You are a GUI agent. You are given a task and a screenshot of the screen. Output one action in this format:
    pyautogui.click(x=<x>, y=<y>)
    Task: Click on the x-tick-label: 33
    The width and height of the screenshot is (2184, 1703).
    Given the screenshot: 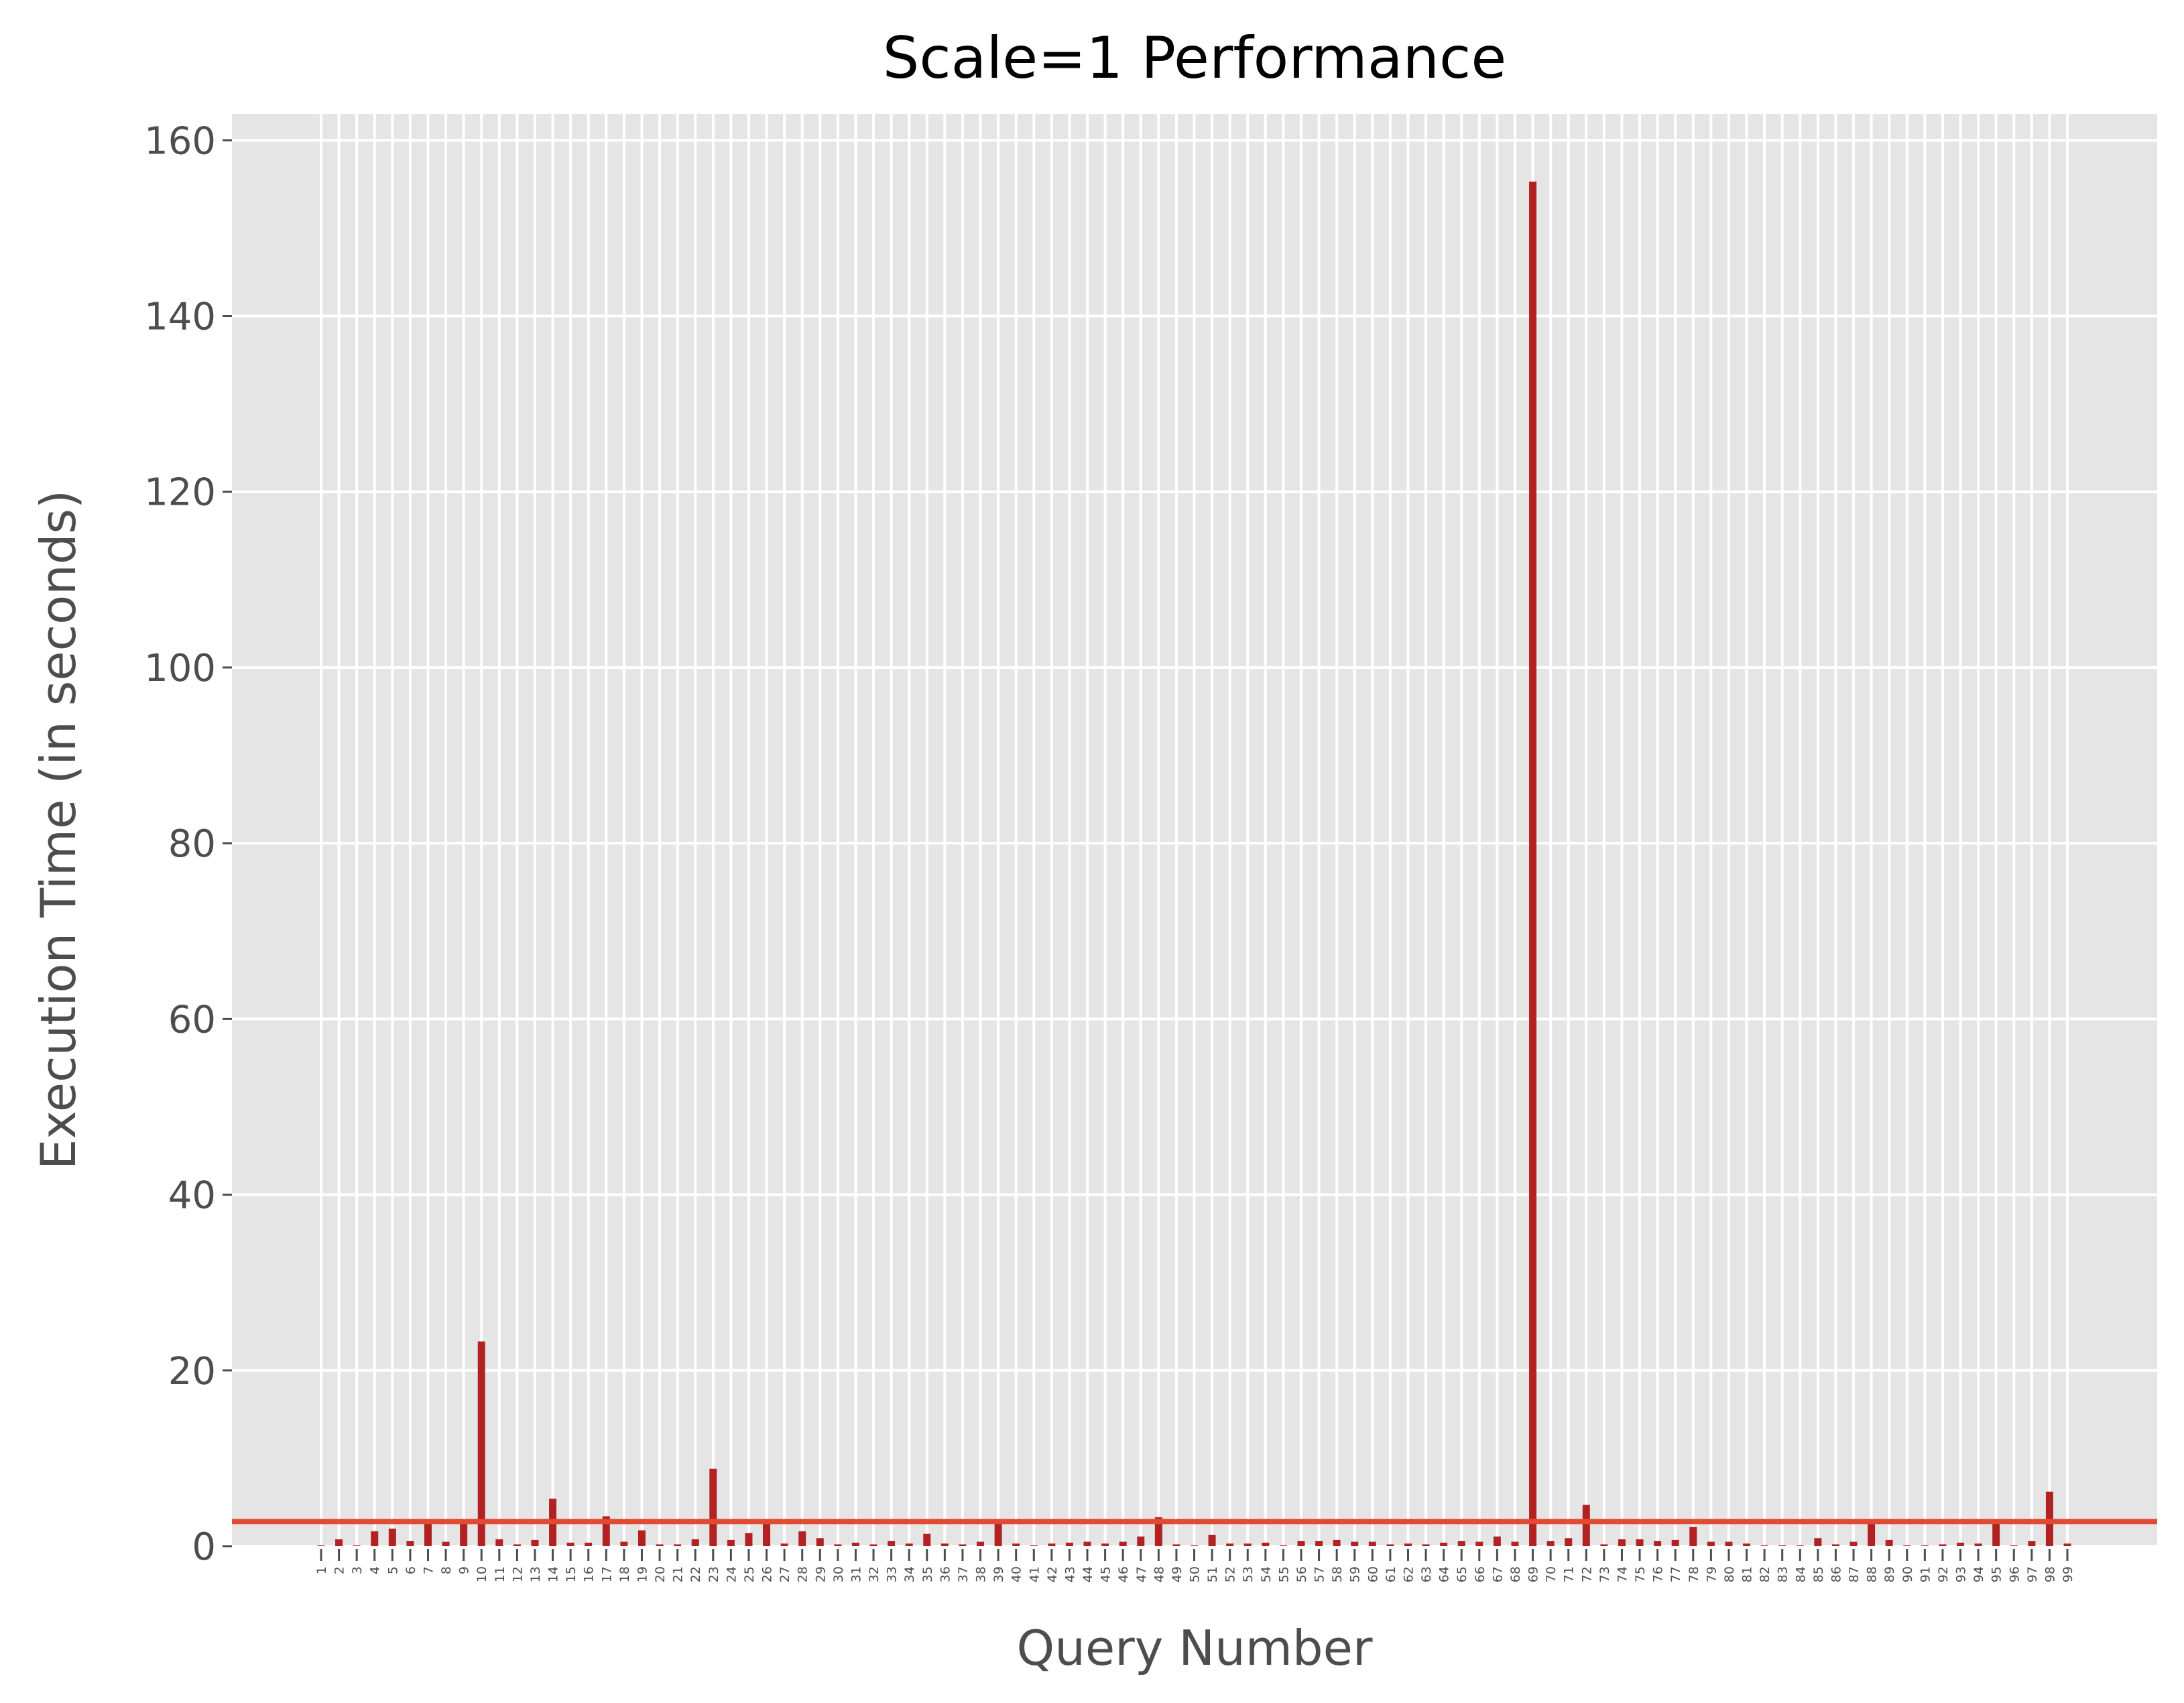 What is the action you would take?
    pyautogui.click(x=892, y=1574)
    